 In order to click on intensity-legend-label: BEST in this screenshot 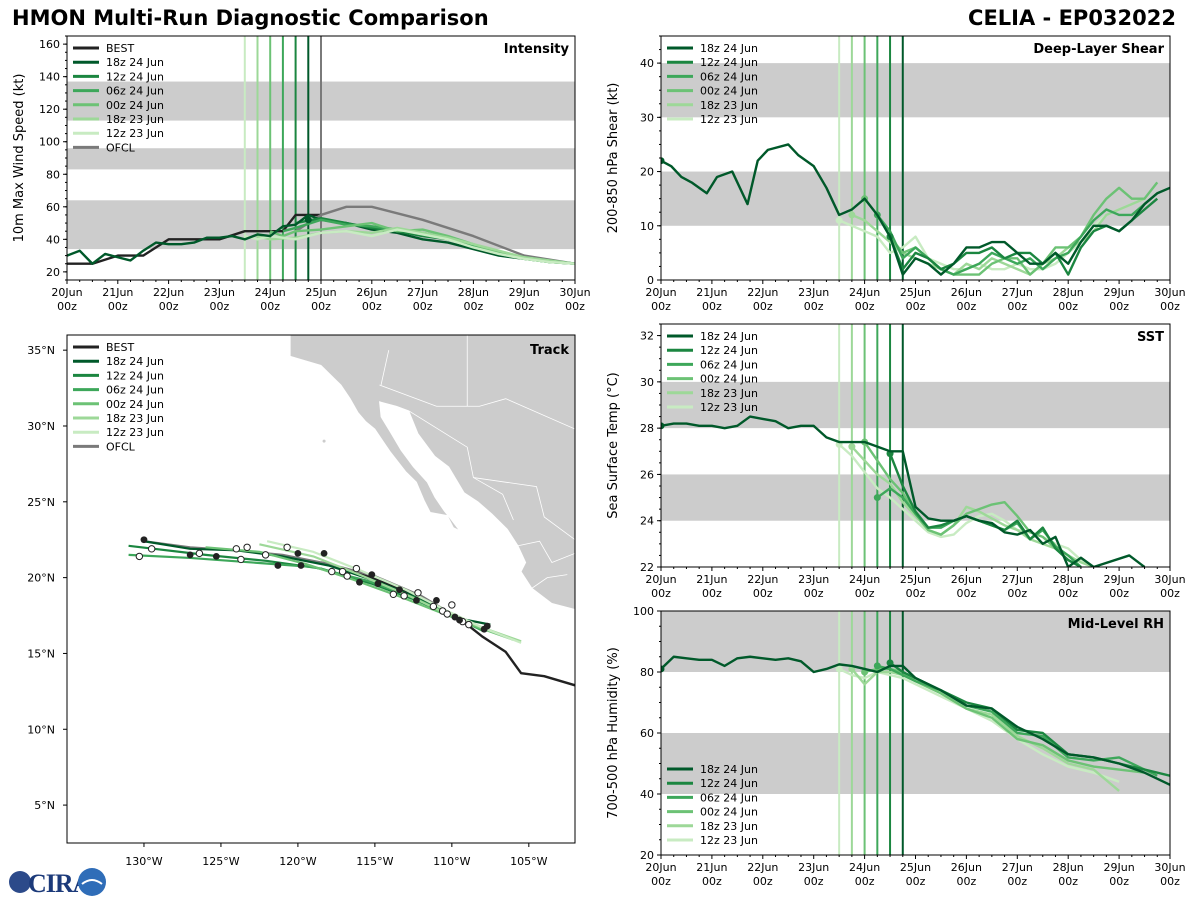, I will do `click(120, 48)`.